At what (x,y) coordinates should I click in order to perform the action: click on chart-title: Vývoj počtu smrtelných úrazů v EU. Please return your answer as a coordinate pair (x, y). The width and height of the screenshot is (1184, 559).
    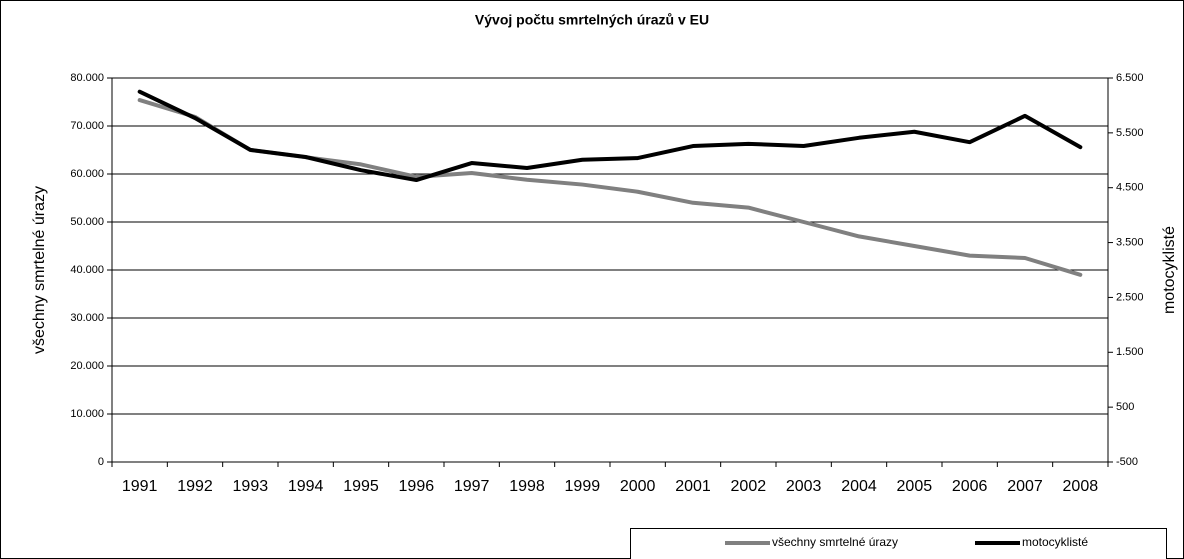
    Looking at the image, I should click on (592, 20).